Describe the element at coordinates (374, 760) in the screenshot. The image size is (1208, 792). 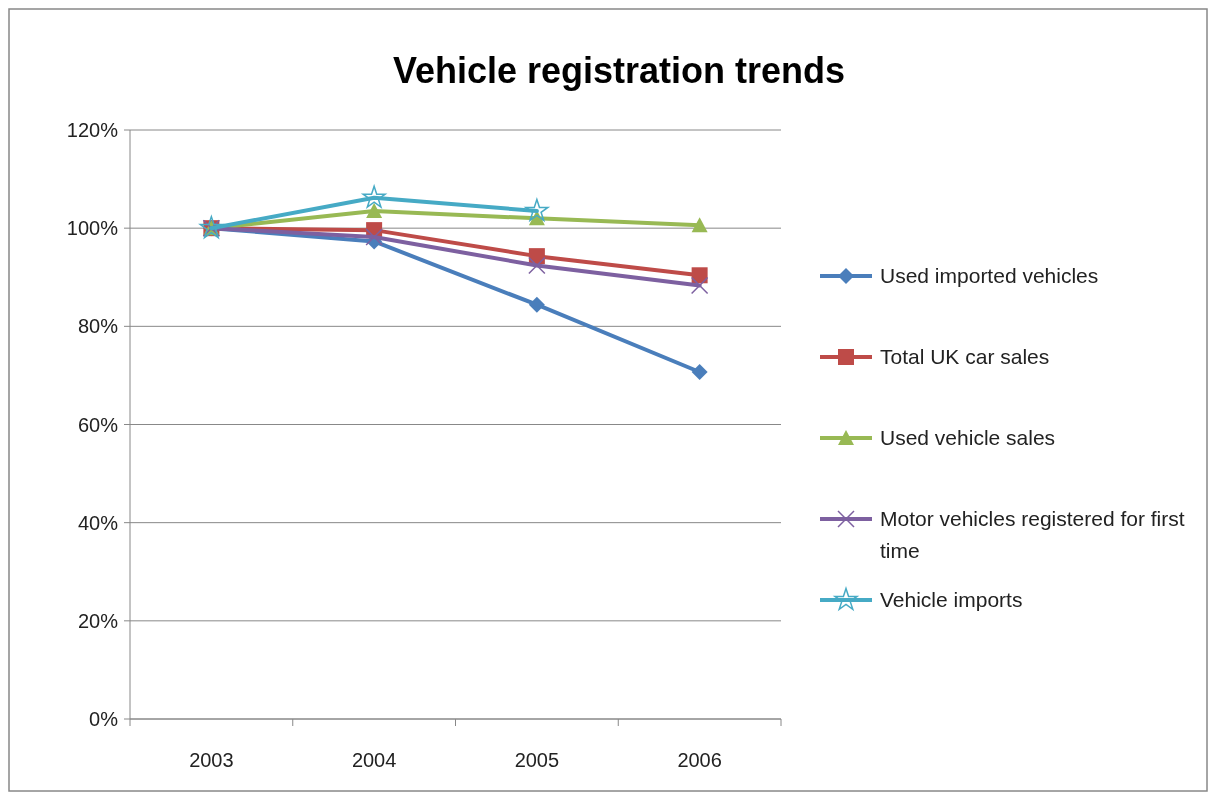
I see `x-tick-label: 2004` at that location.